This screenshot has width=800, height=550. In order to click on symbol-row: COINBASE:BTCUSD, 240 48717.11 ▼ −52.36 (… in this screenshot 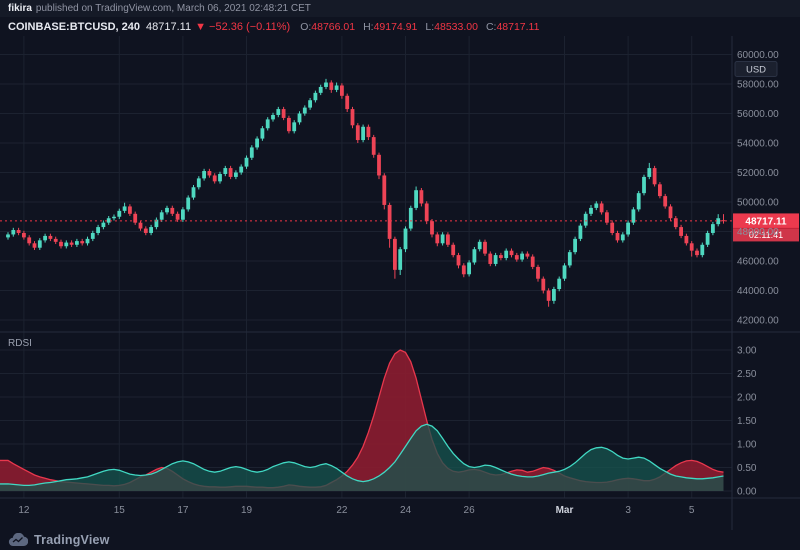, I will do `click(400, 26)`.